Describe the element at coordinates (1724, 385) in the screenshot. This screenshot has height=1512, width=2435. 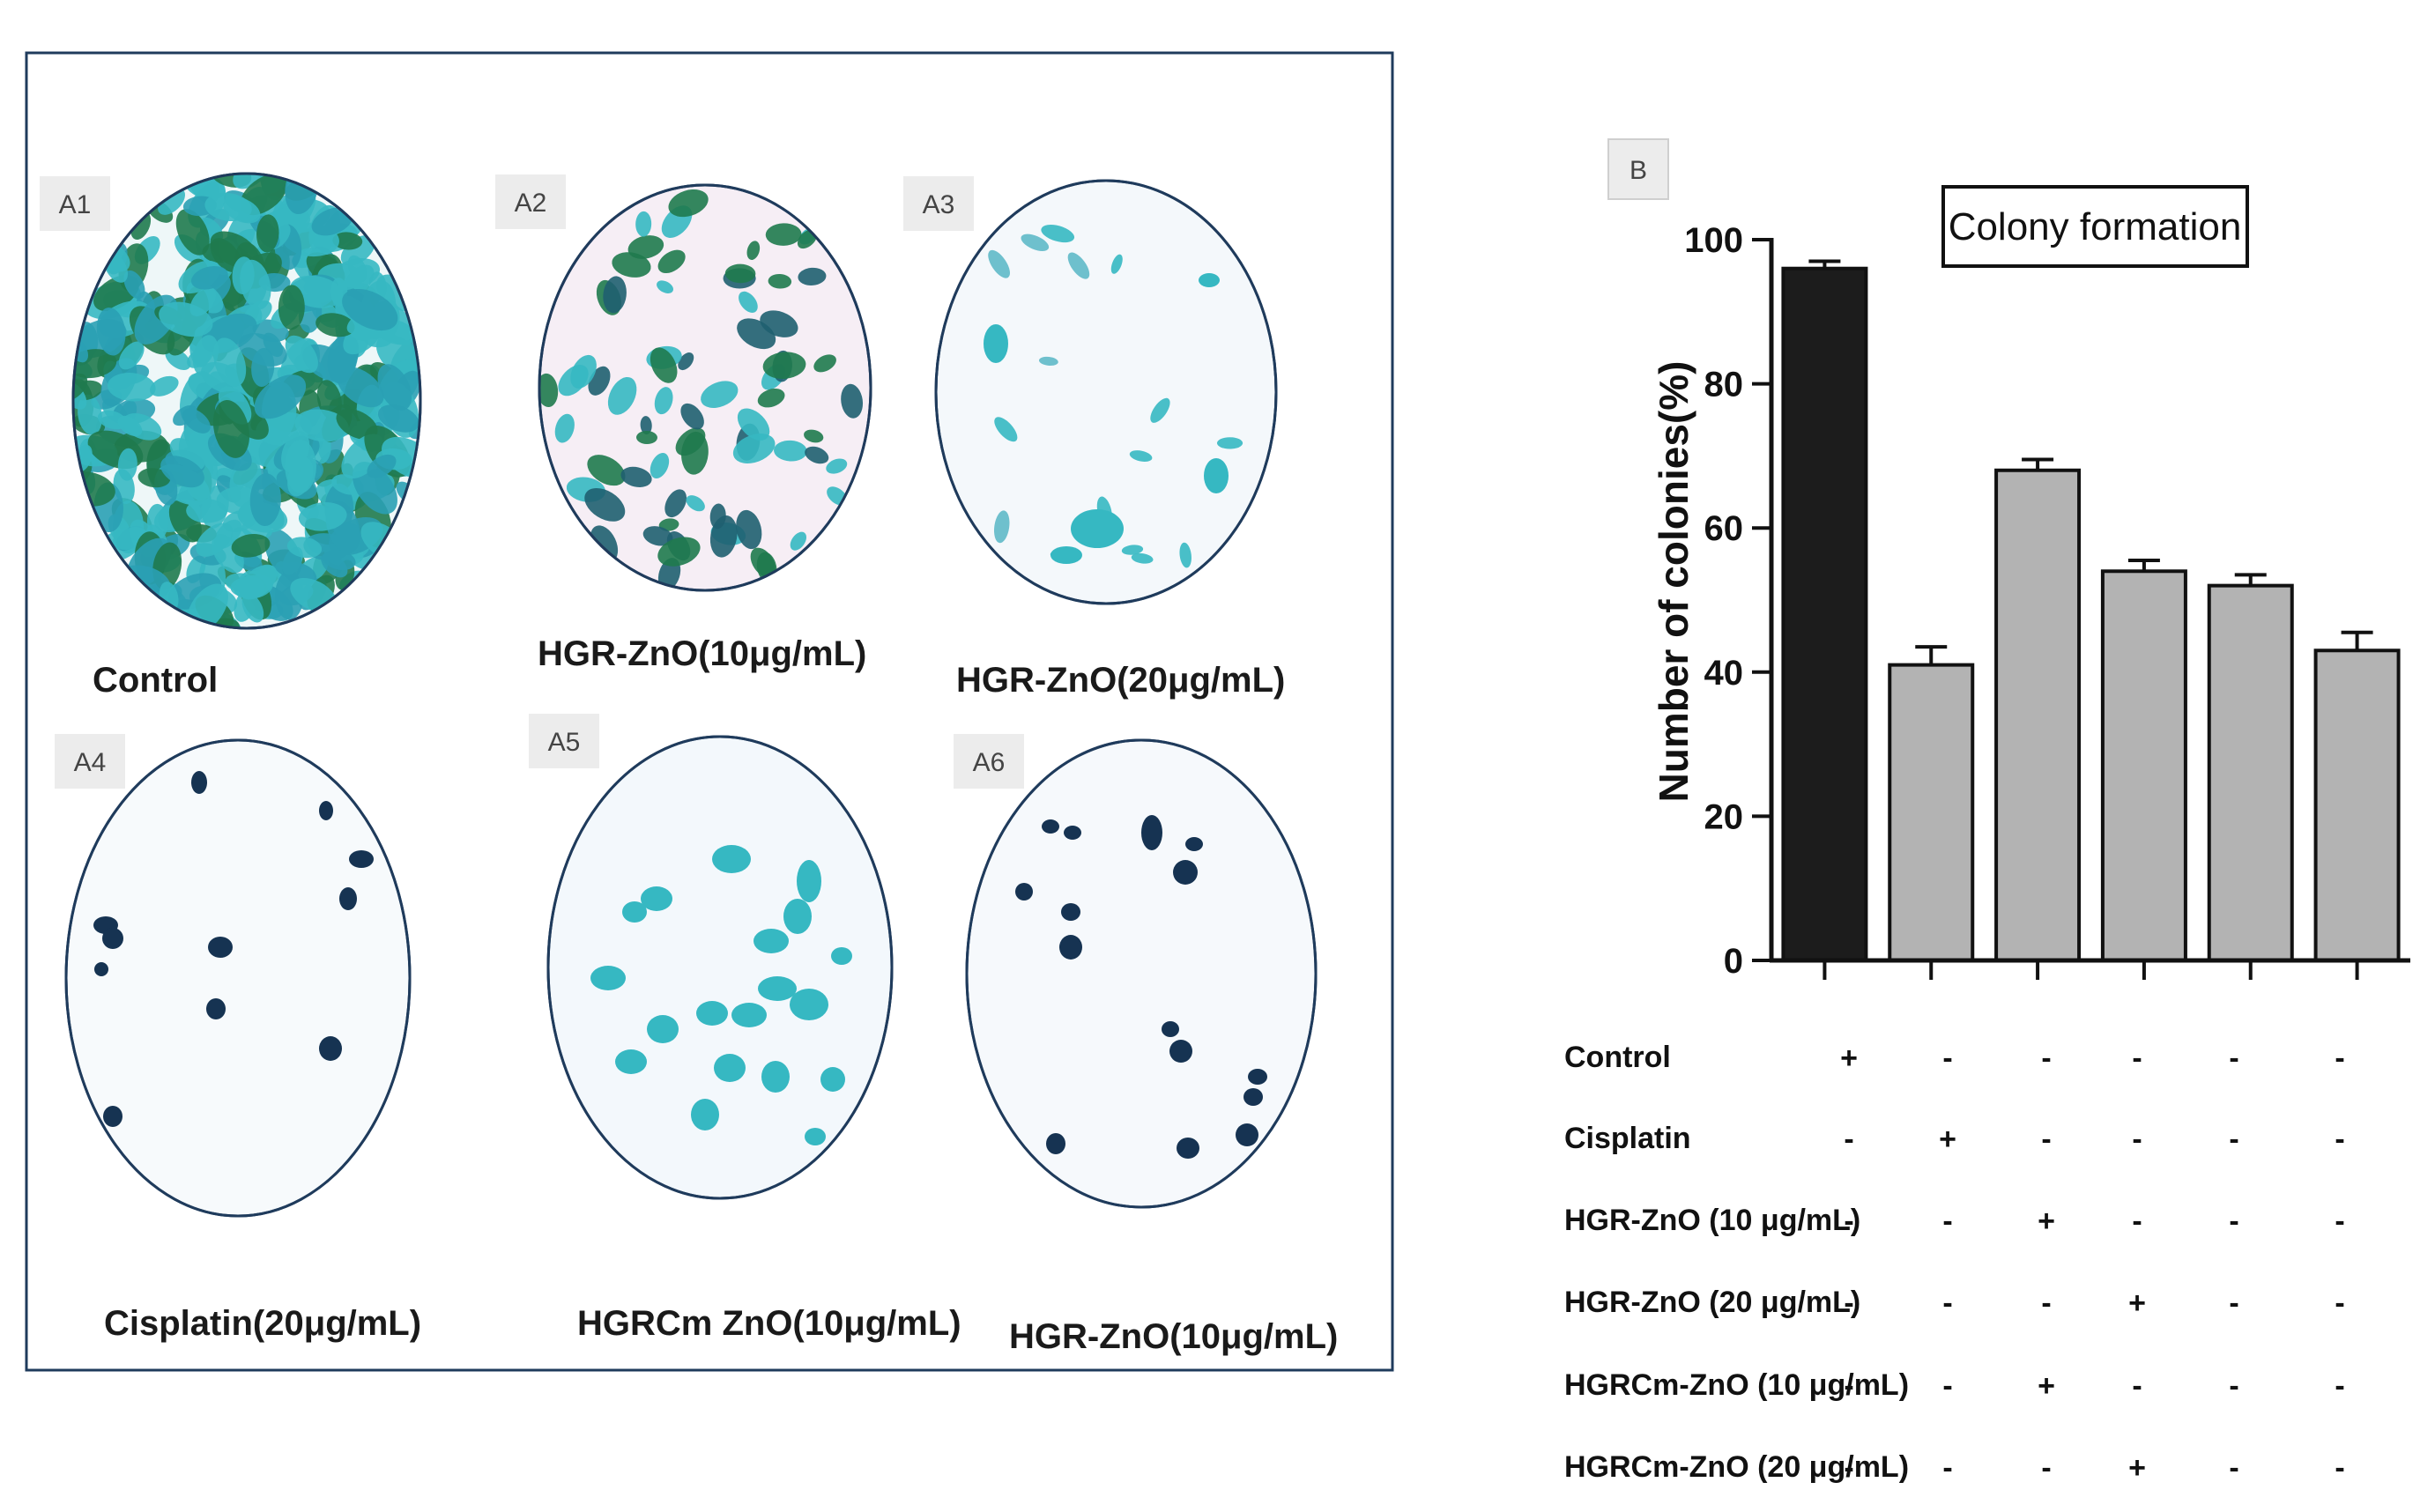
I see `y-tick-label: 80` at that location.